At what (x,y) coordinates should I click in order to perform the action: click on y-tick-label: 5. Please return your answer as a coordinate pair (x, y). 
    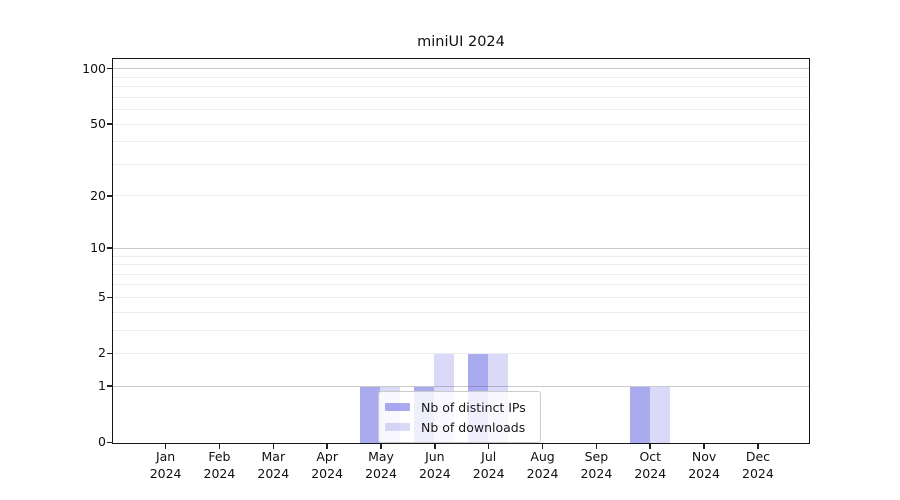
    Looking at the image, I should click on (102, 297).